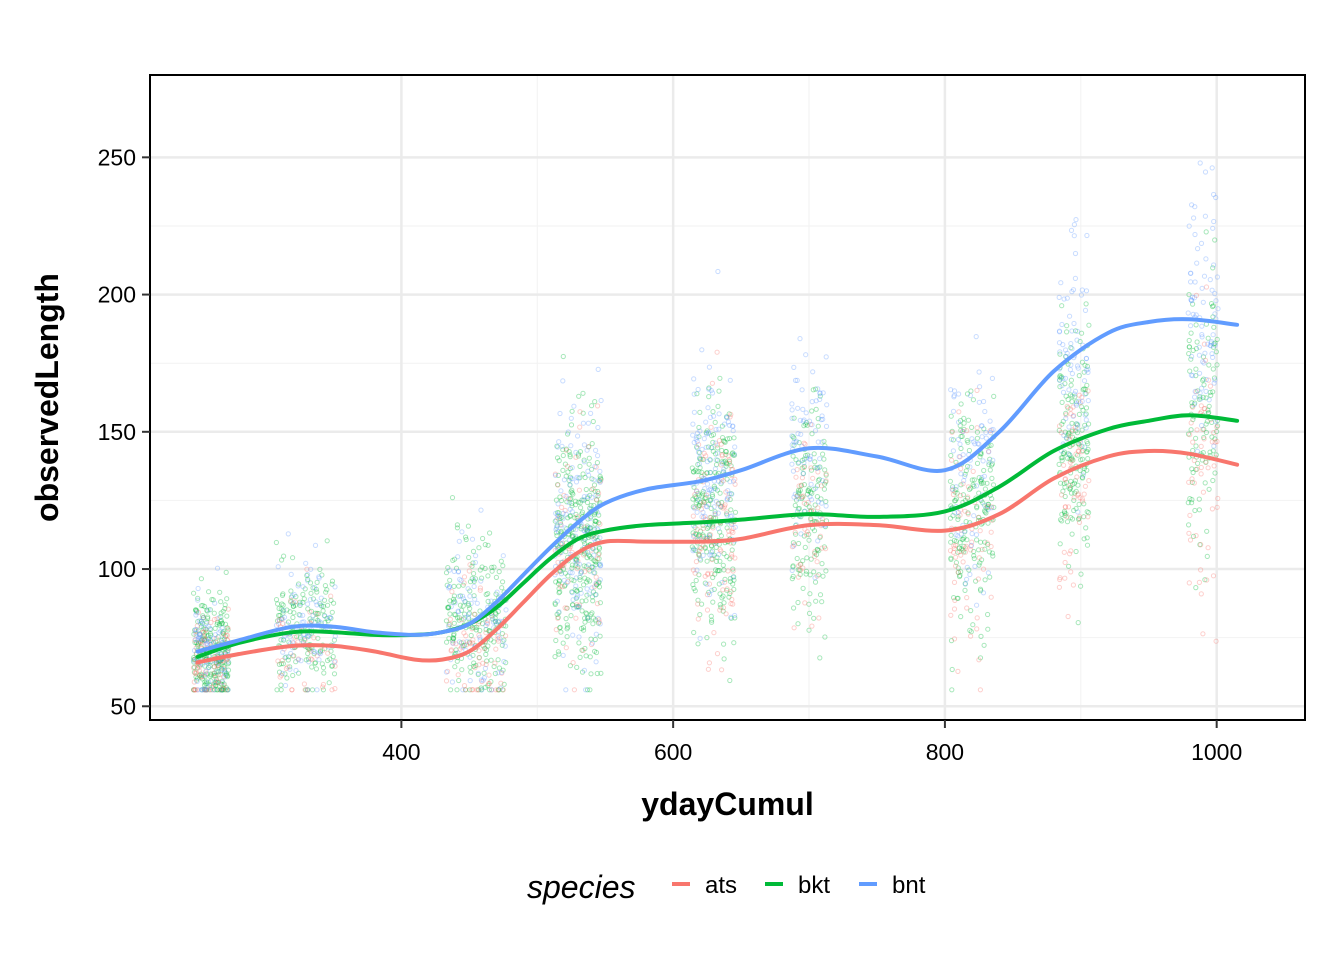 This screenshot has height=960, width=1344. What do you see at coordinates (401, 752) in the screenshot?
I see `x-tick-label: 400` at bounding box center [401, 752].